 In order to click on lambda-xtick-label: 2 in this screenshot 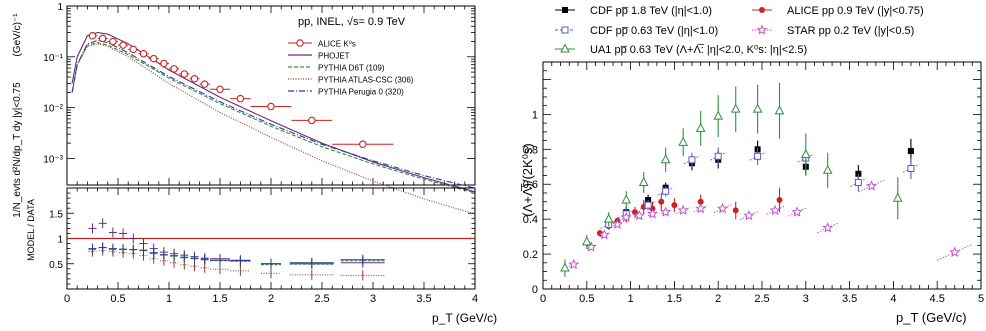, I will do `click(718, 299)`.